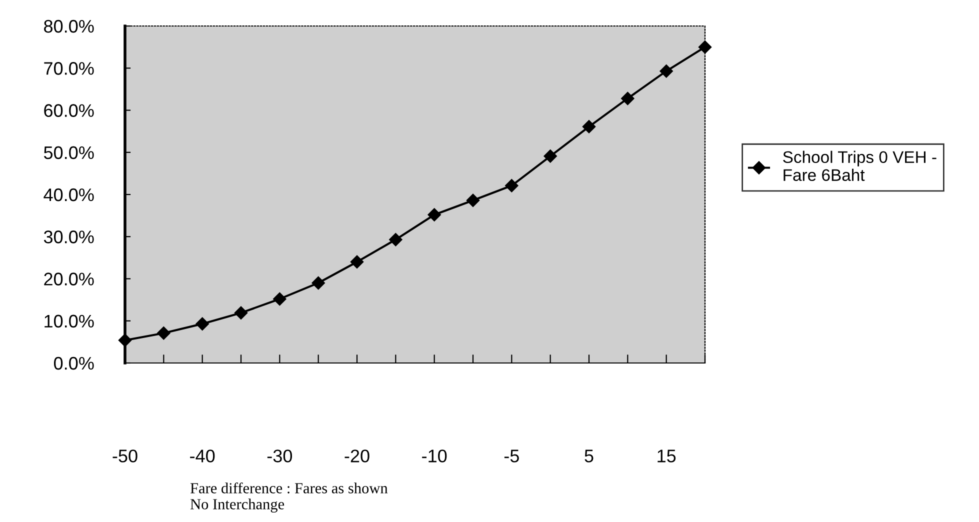 This screenshot has height=522, width=979. What do you see at coordinates (125, 456) in the screenshot?
I see `x-tick-label: -50` at bounding box center [125, 456].